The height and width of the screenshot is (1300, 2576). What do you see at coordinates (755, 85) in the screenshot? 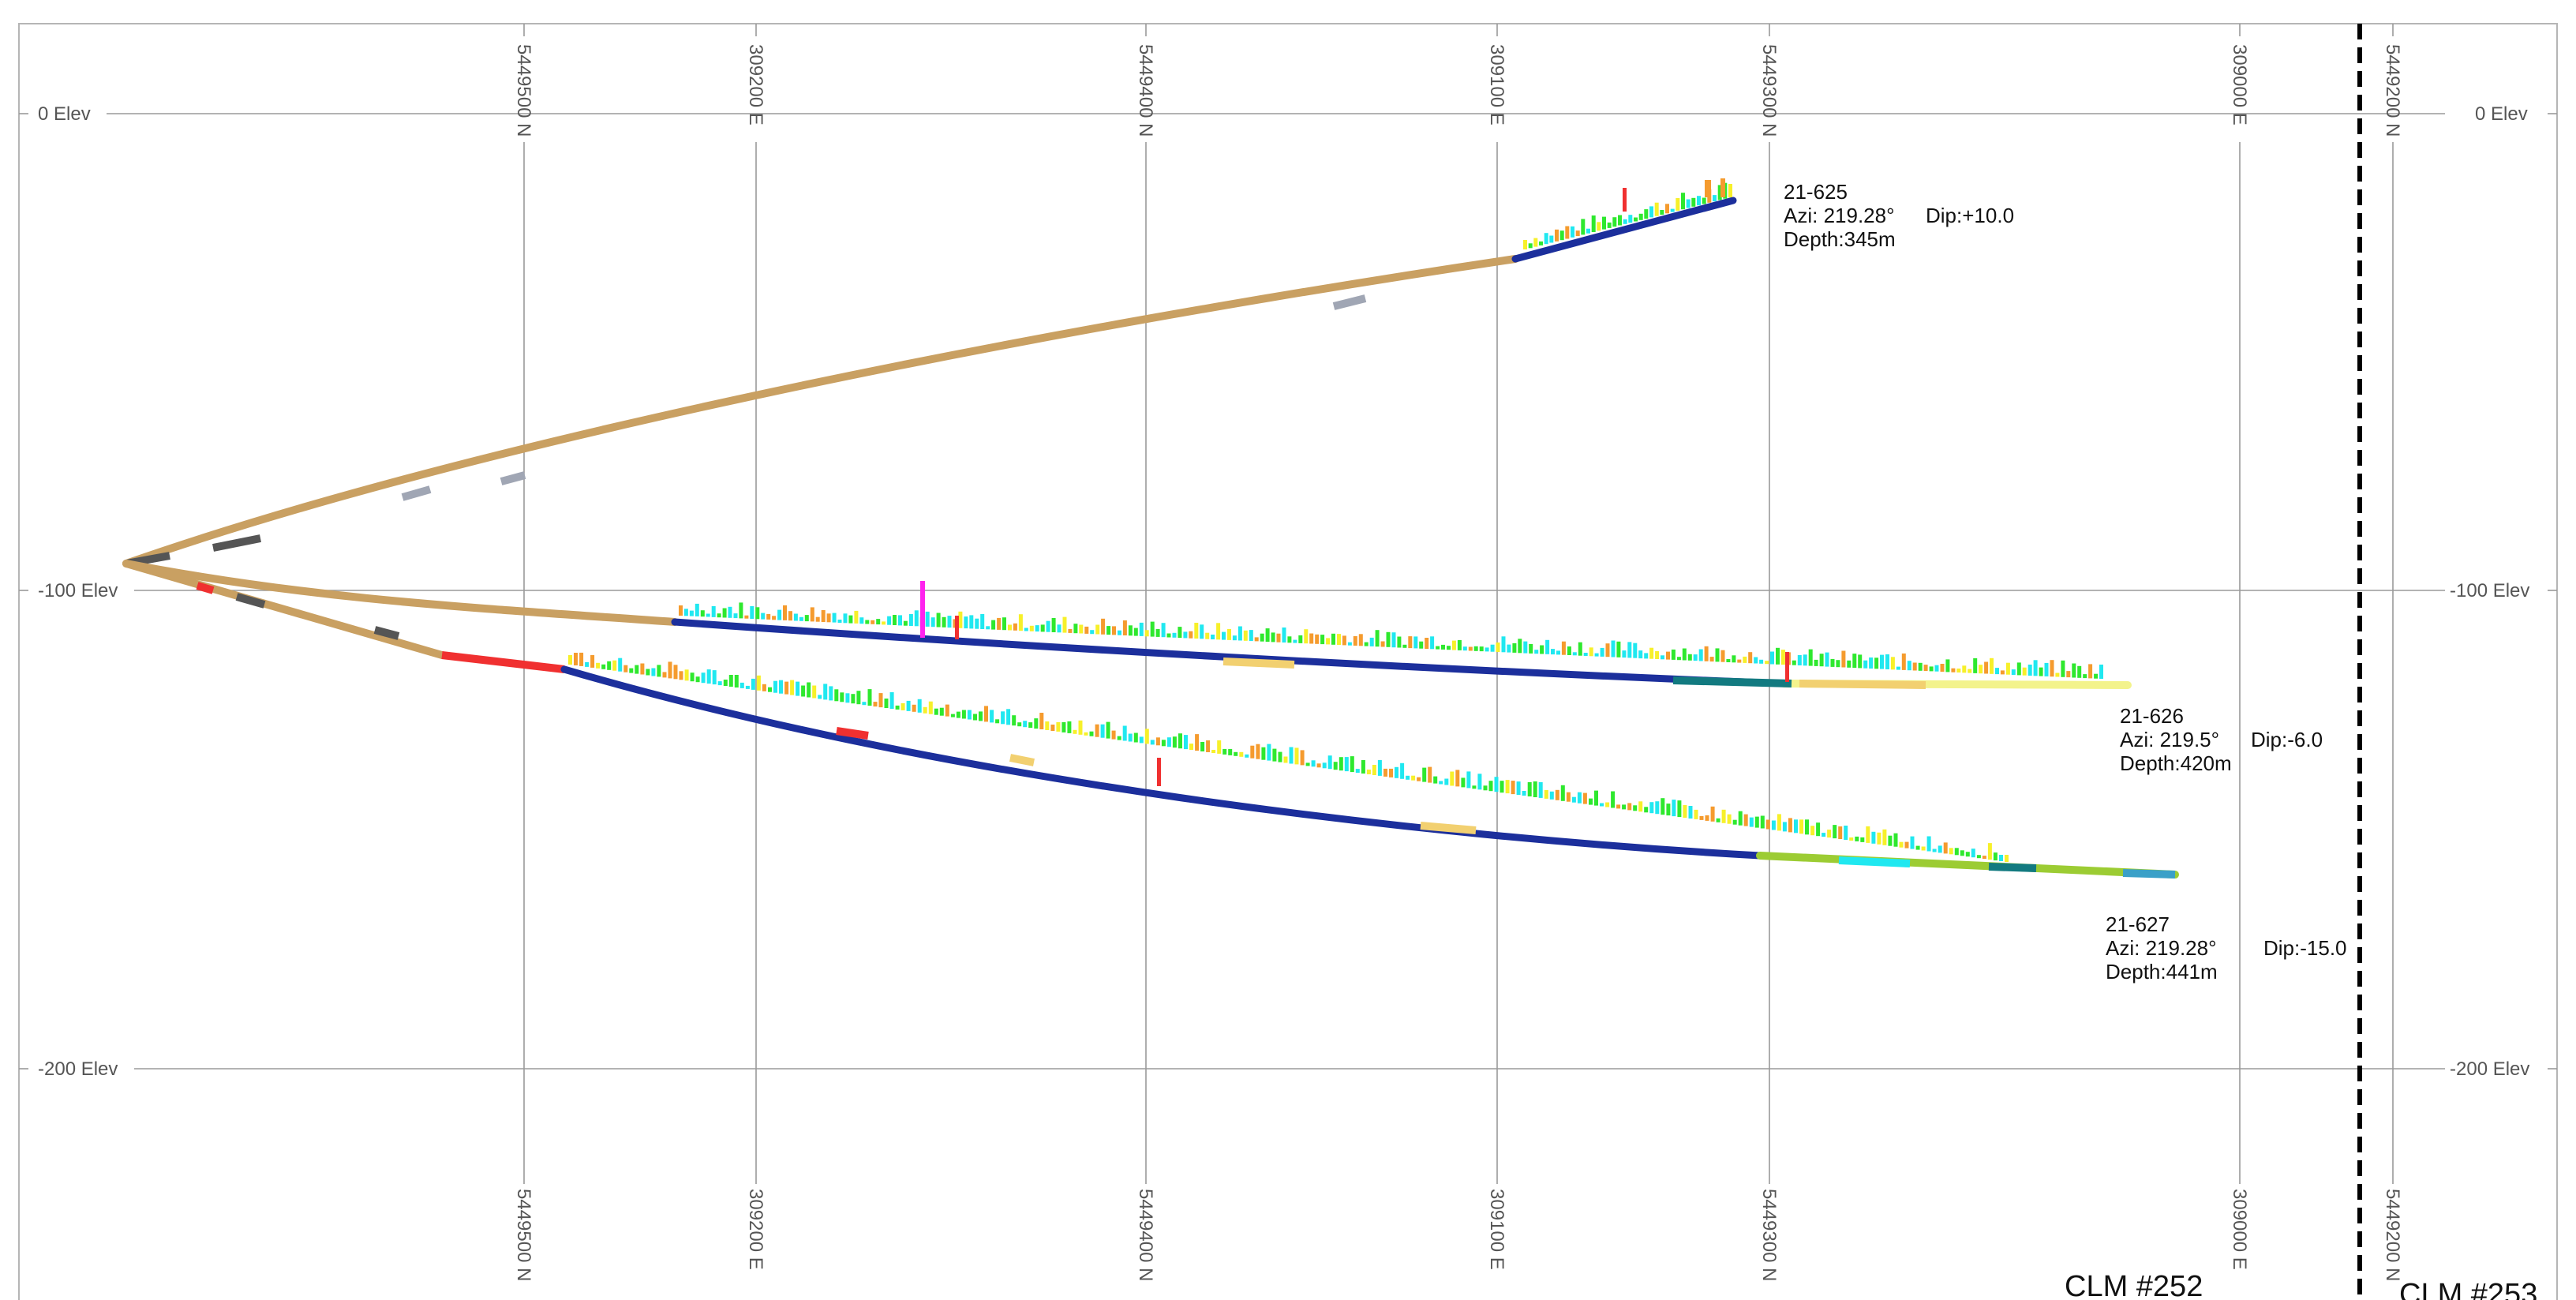
I see `coord-label-top-309200e: 309200 E` at bounding box center [755, 85].